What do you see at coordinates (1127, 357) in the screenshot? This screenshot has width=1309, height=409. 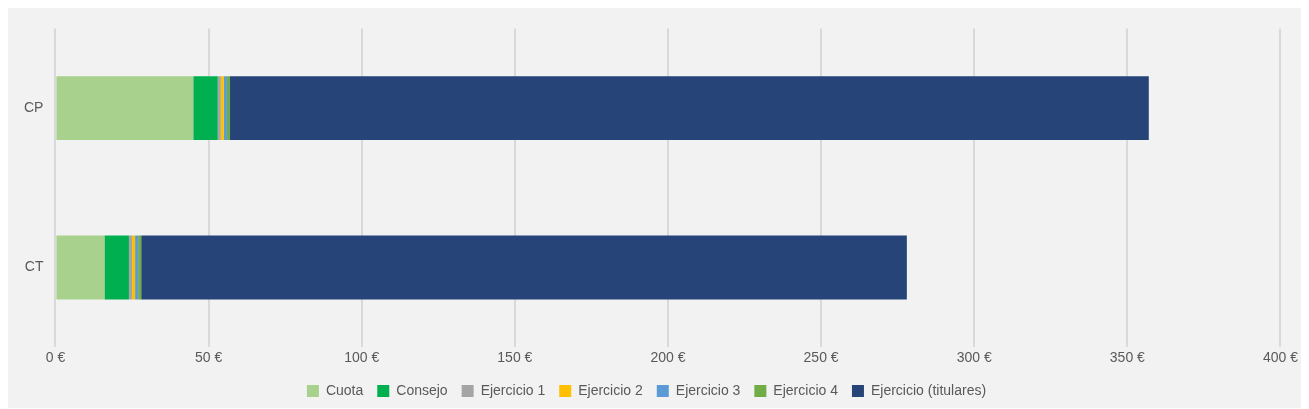 I see `x-tick-label: 350 €` at bounding box center [1127, 357].